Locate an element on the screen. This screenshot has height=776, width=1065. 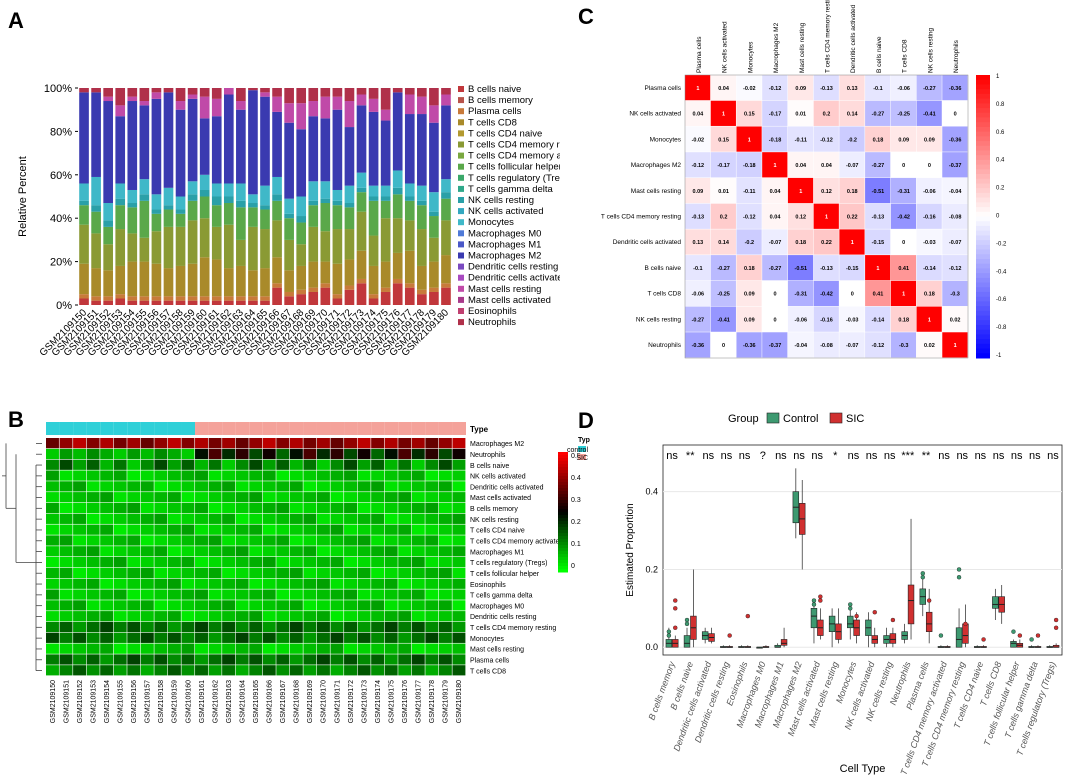
row-label: Monocytes is located at coordinates (487, 639).